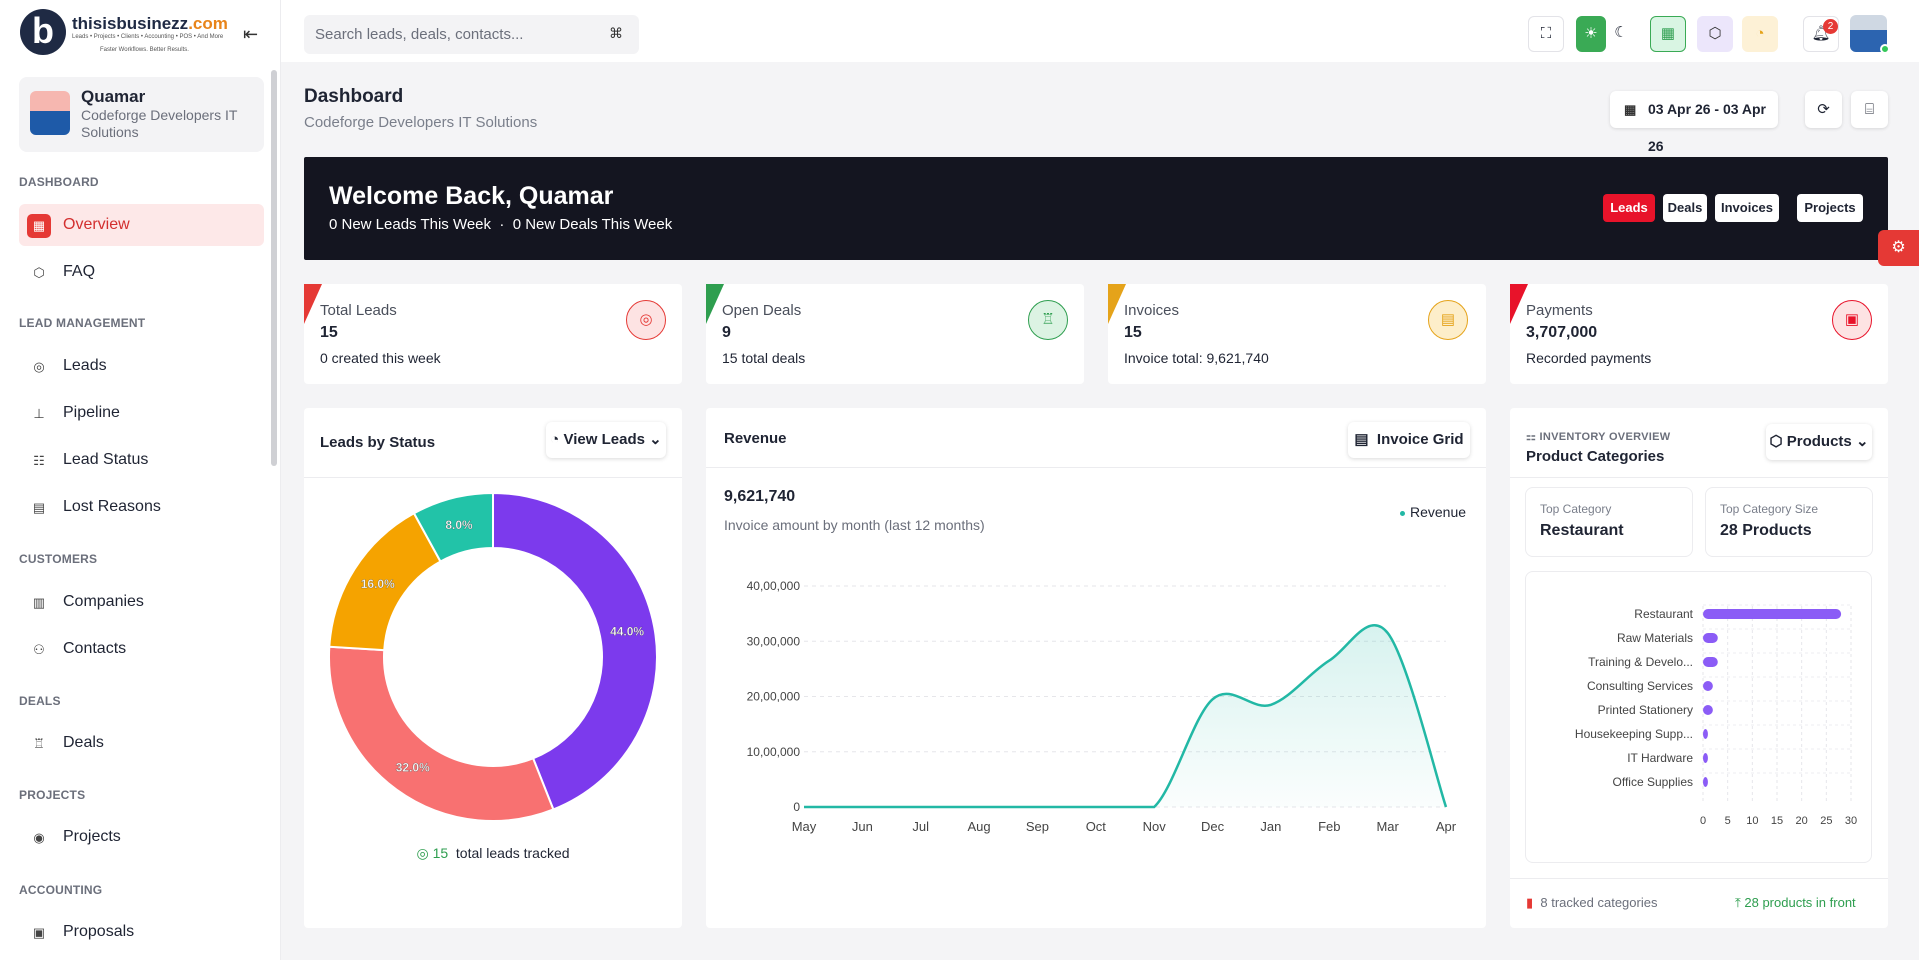 The height and width of the screenshot is (960, 1919). What do you see at coordinates (774, 752) in the screenshot?
I see `y-tick-label: 10,00,000` at bounding box center [774, 752].